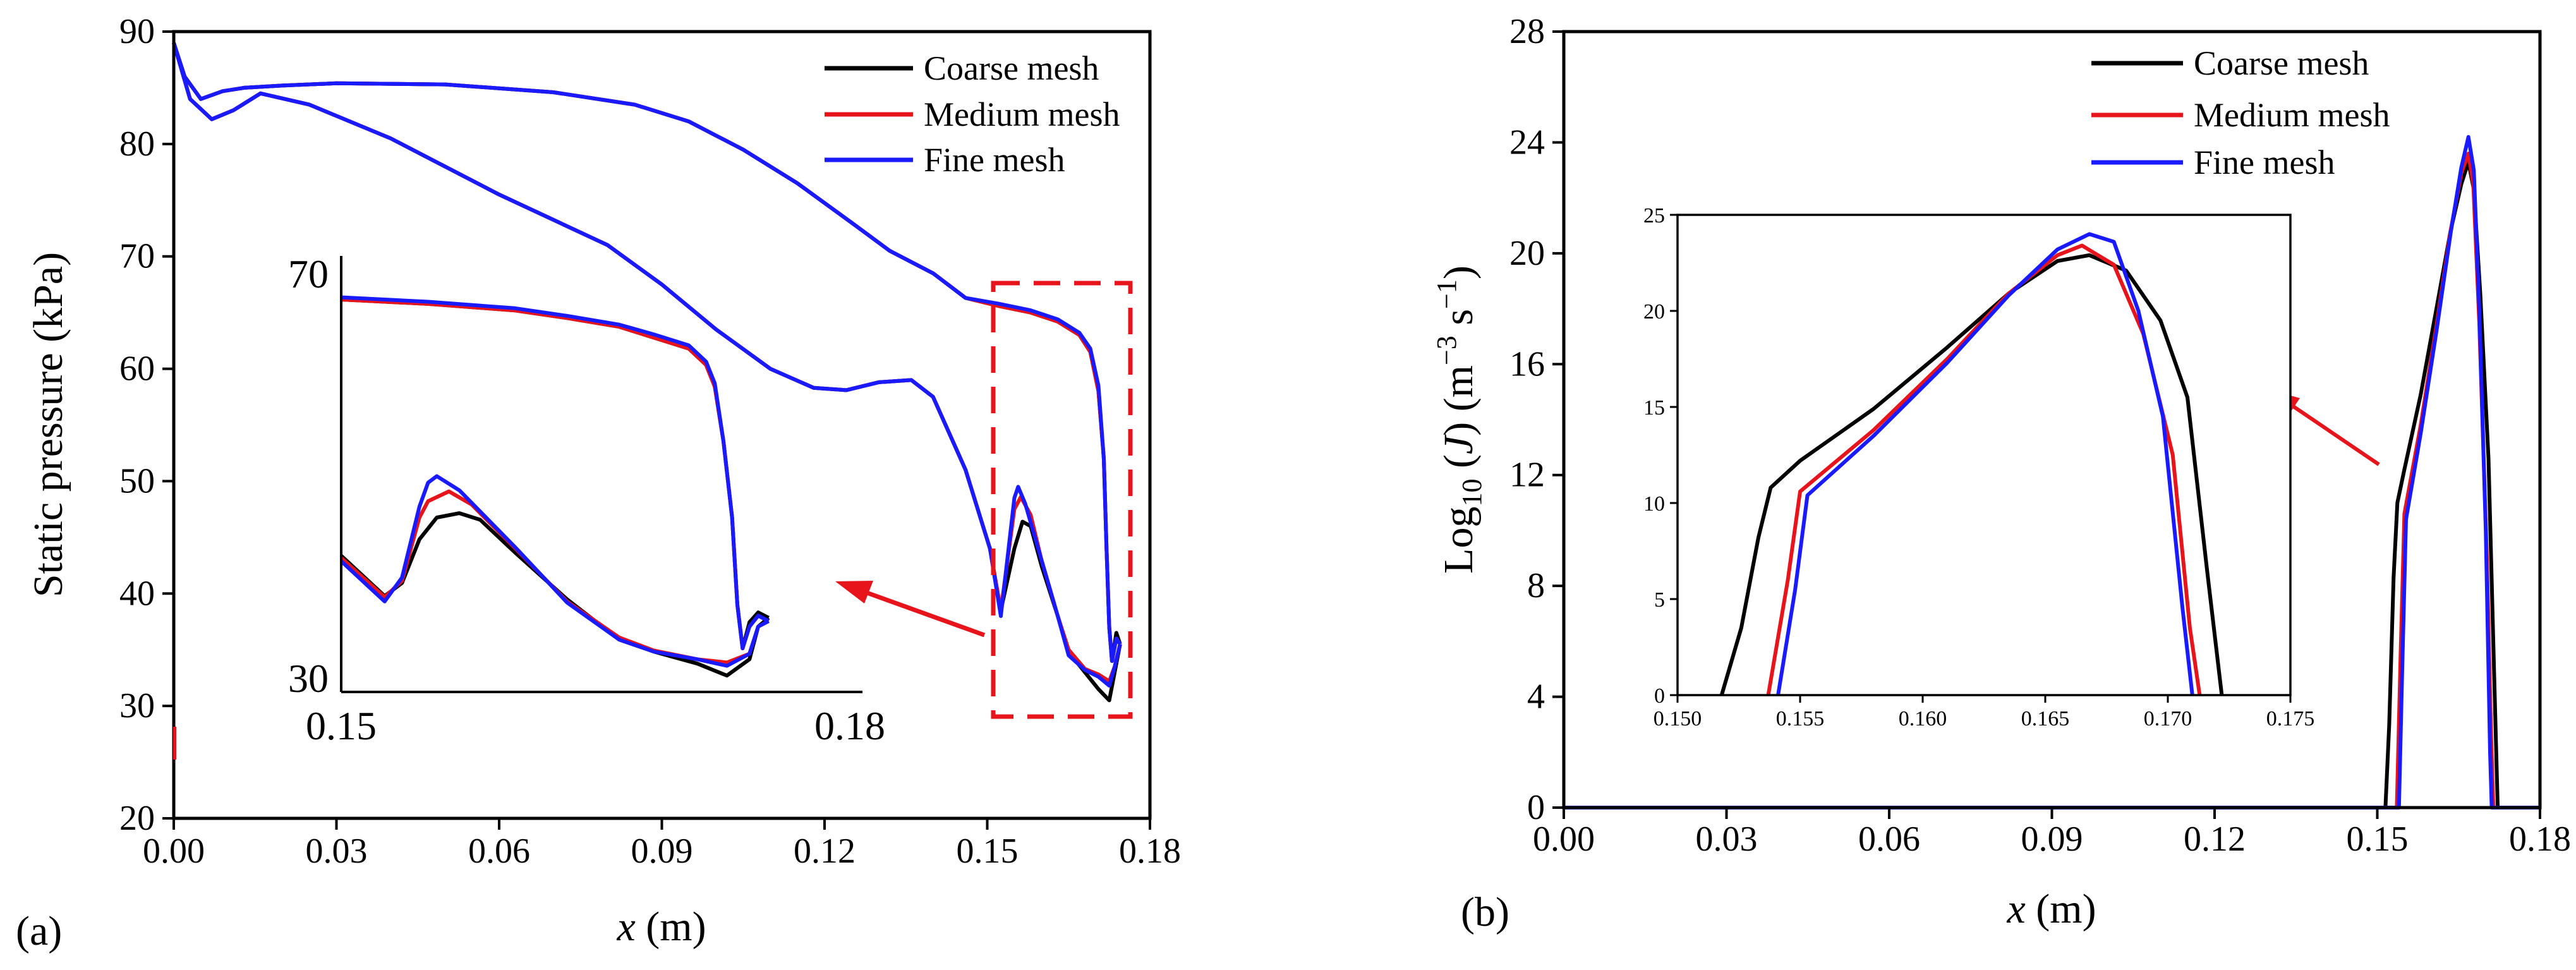 This screenshot has width=2576, height=970. I want to click on panel-b-inset: 0.150 0.155 0.160 0.165 0.170 0.175 0 5 10 15 20 25, so click(1978, 467).